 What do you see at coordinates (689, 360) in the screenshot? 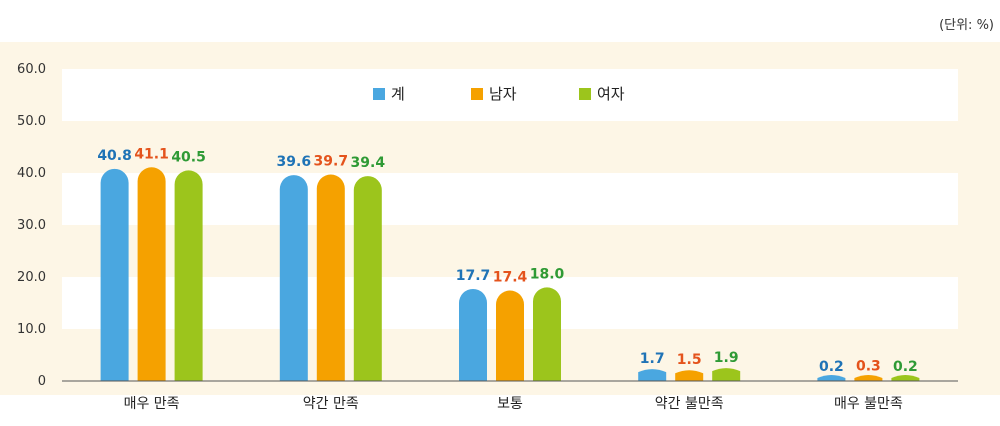
I see `data-label: 1.5` at bounding box center [689, 360].